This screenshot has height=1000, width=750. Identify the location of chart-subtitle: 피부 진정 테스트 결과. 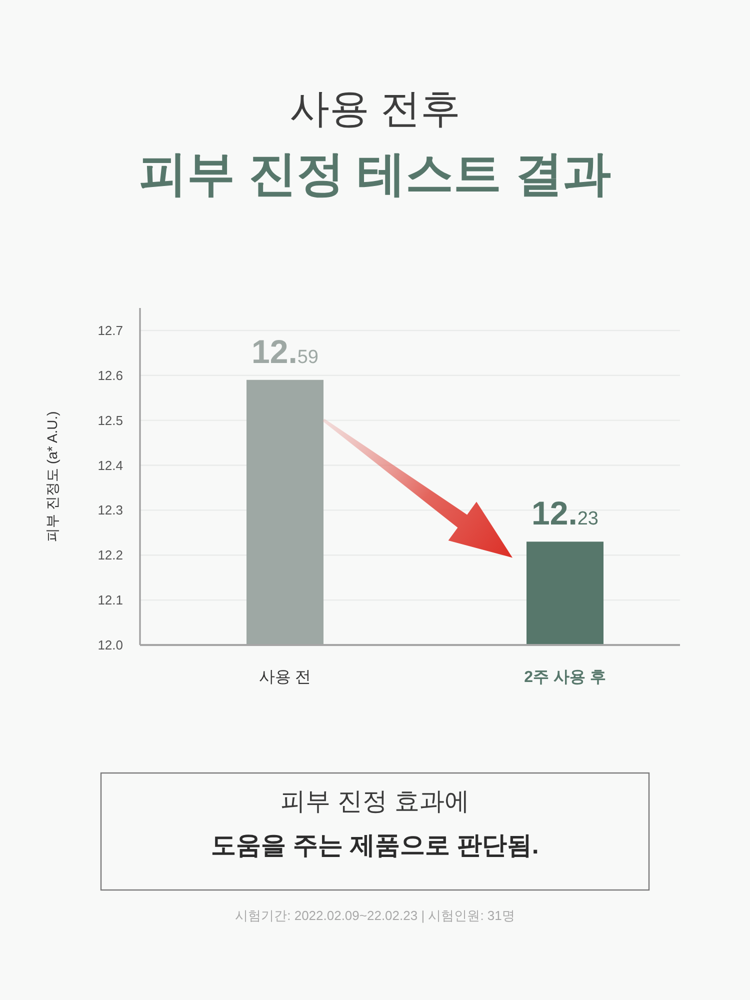
(375, 174).